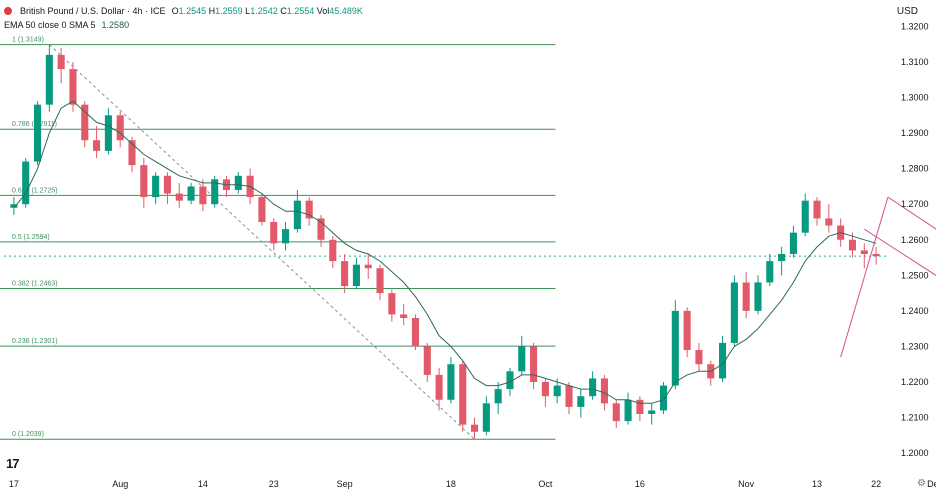  What do you see at coordinates (900, 252) in the screenshot?
I see `channel-lower-line` at bounding box center [900, 252].